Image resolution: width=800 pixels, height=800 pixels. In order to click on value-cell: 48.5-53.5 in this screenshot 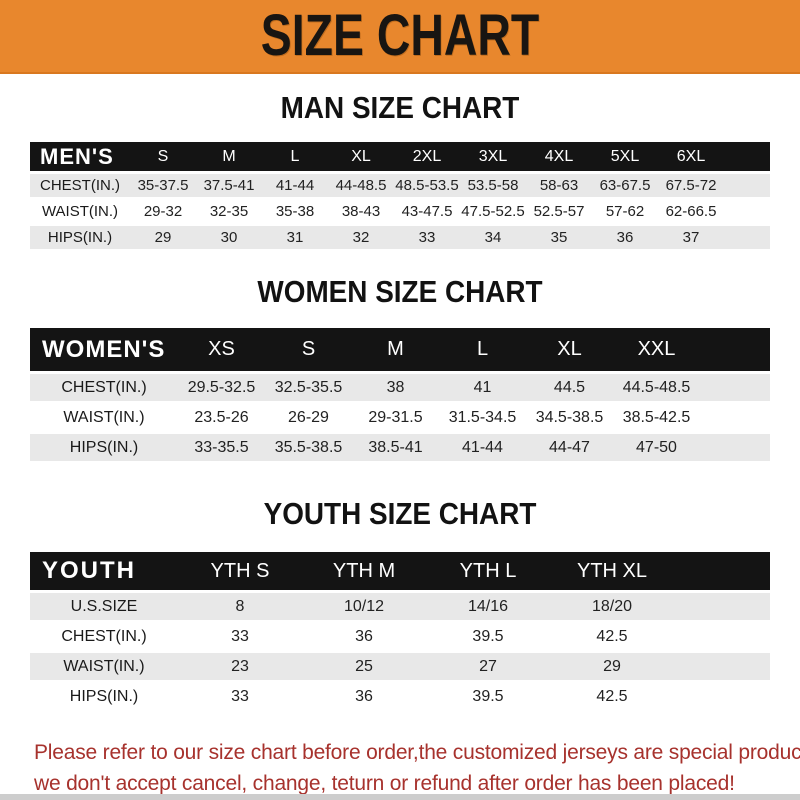, I will do `click(427, 185)`.